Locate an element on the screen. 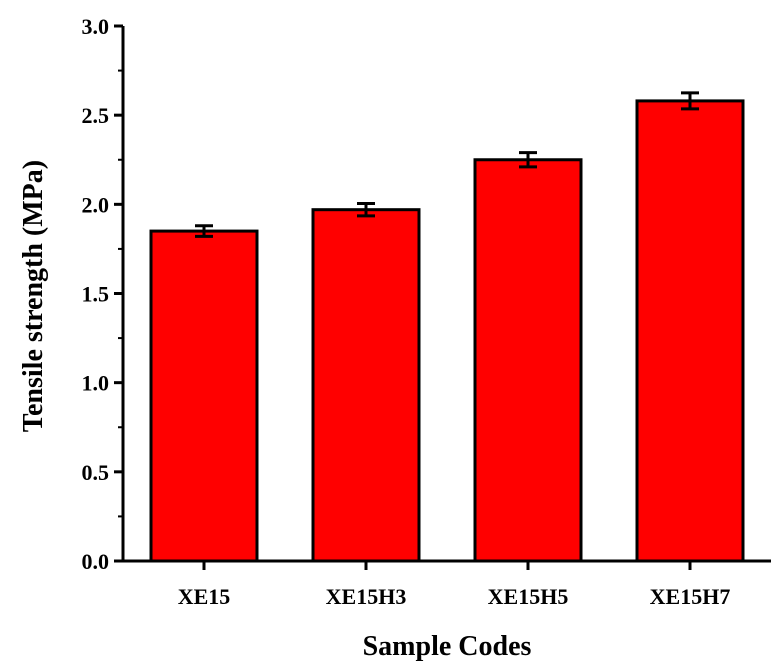  y-axis-title: Tensile strength (MPa) is located at coordinates (33, 296).